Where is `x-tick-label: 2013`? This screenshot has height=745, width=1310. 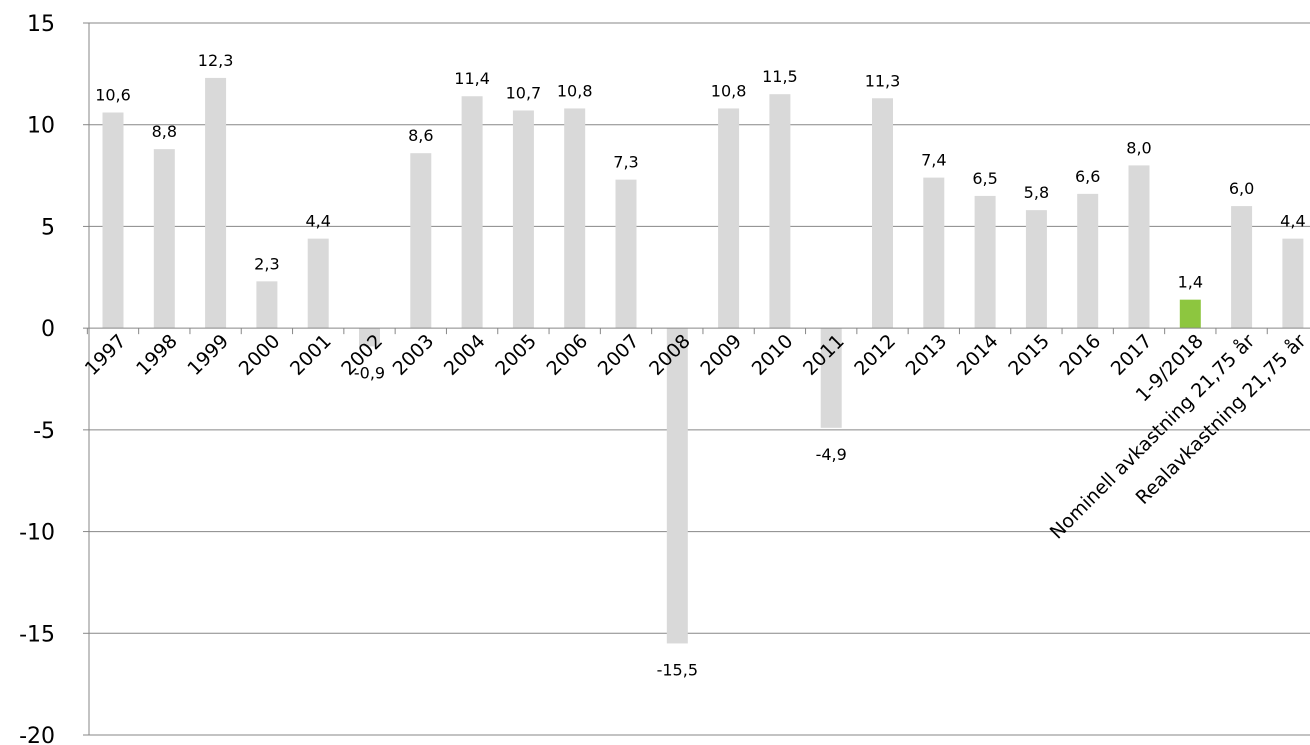 x-tick-label: 2013 is located at coordinates (927, 355).